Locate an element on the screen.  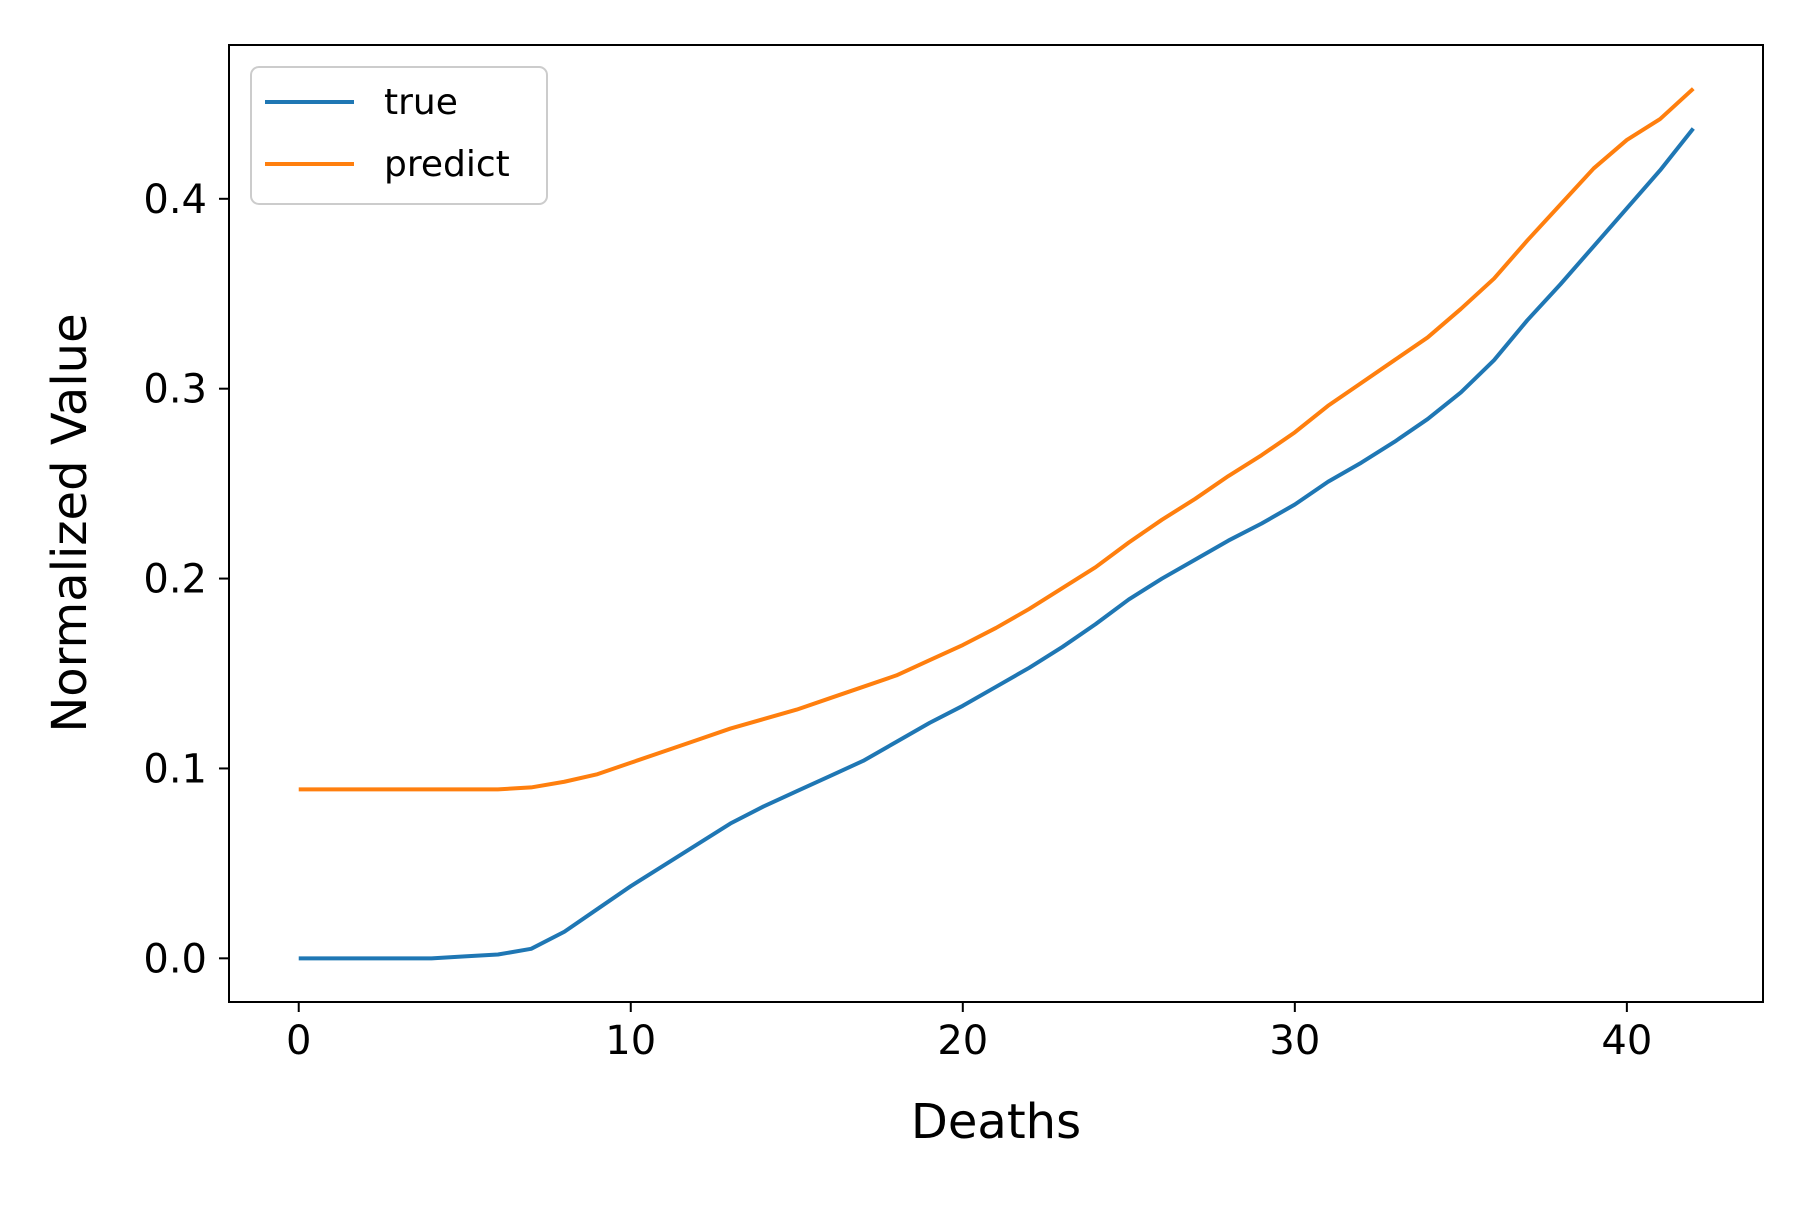
y-axis: 0.0 0.1 0.2 0.3 0.4 is located at coordinates (186, 579).